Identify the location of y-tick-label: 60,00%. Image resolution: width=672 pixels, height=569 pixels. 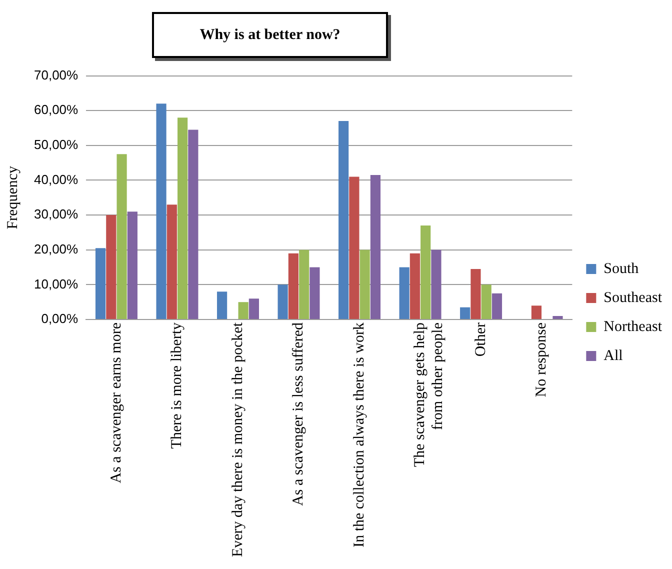
(56, 110).